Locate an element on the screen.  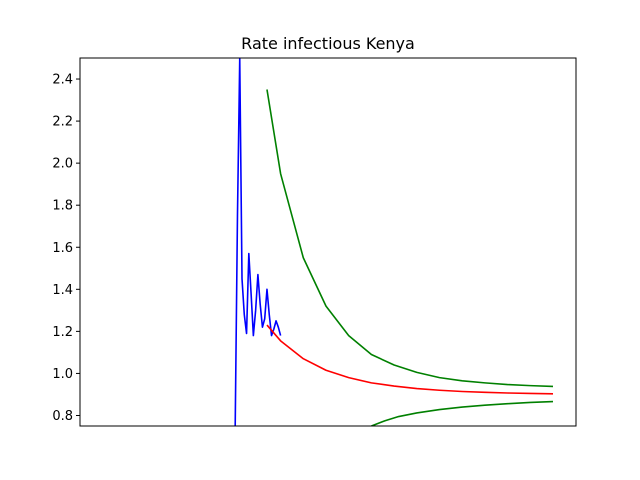
y-tick-label: 1.8 is located at coordinates (62, 206).